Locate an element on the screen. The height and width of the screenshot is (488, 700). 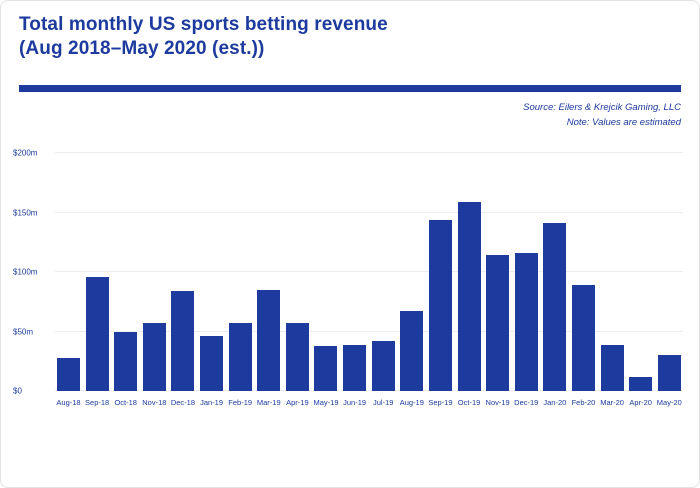
gridline-$150m is located at coordinates (369, 212).